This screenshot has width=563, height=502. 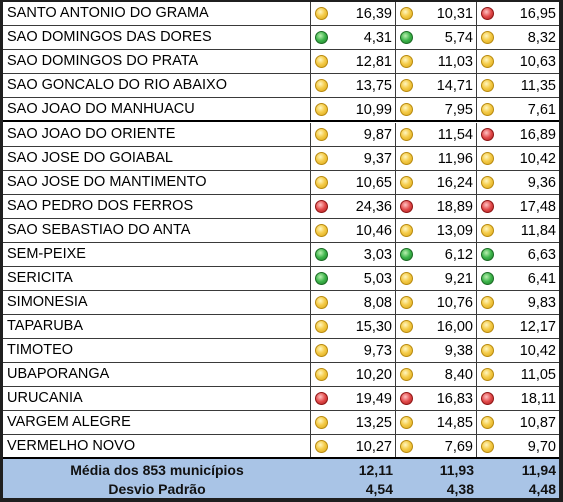 What do you see at coordinates (460, 489) in the screenshot?
I see `std-dev-value-2: 4,38` at bounding box center [460, 489].